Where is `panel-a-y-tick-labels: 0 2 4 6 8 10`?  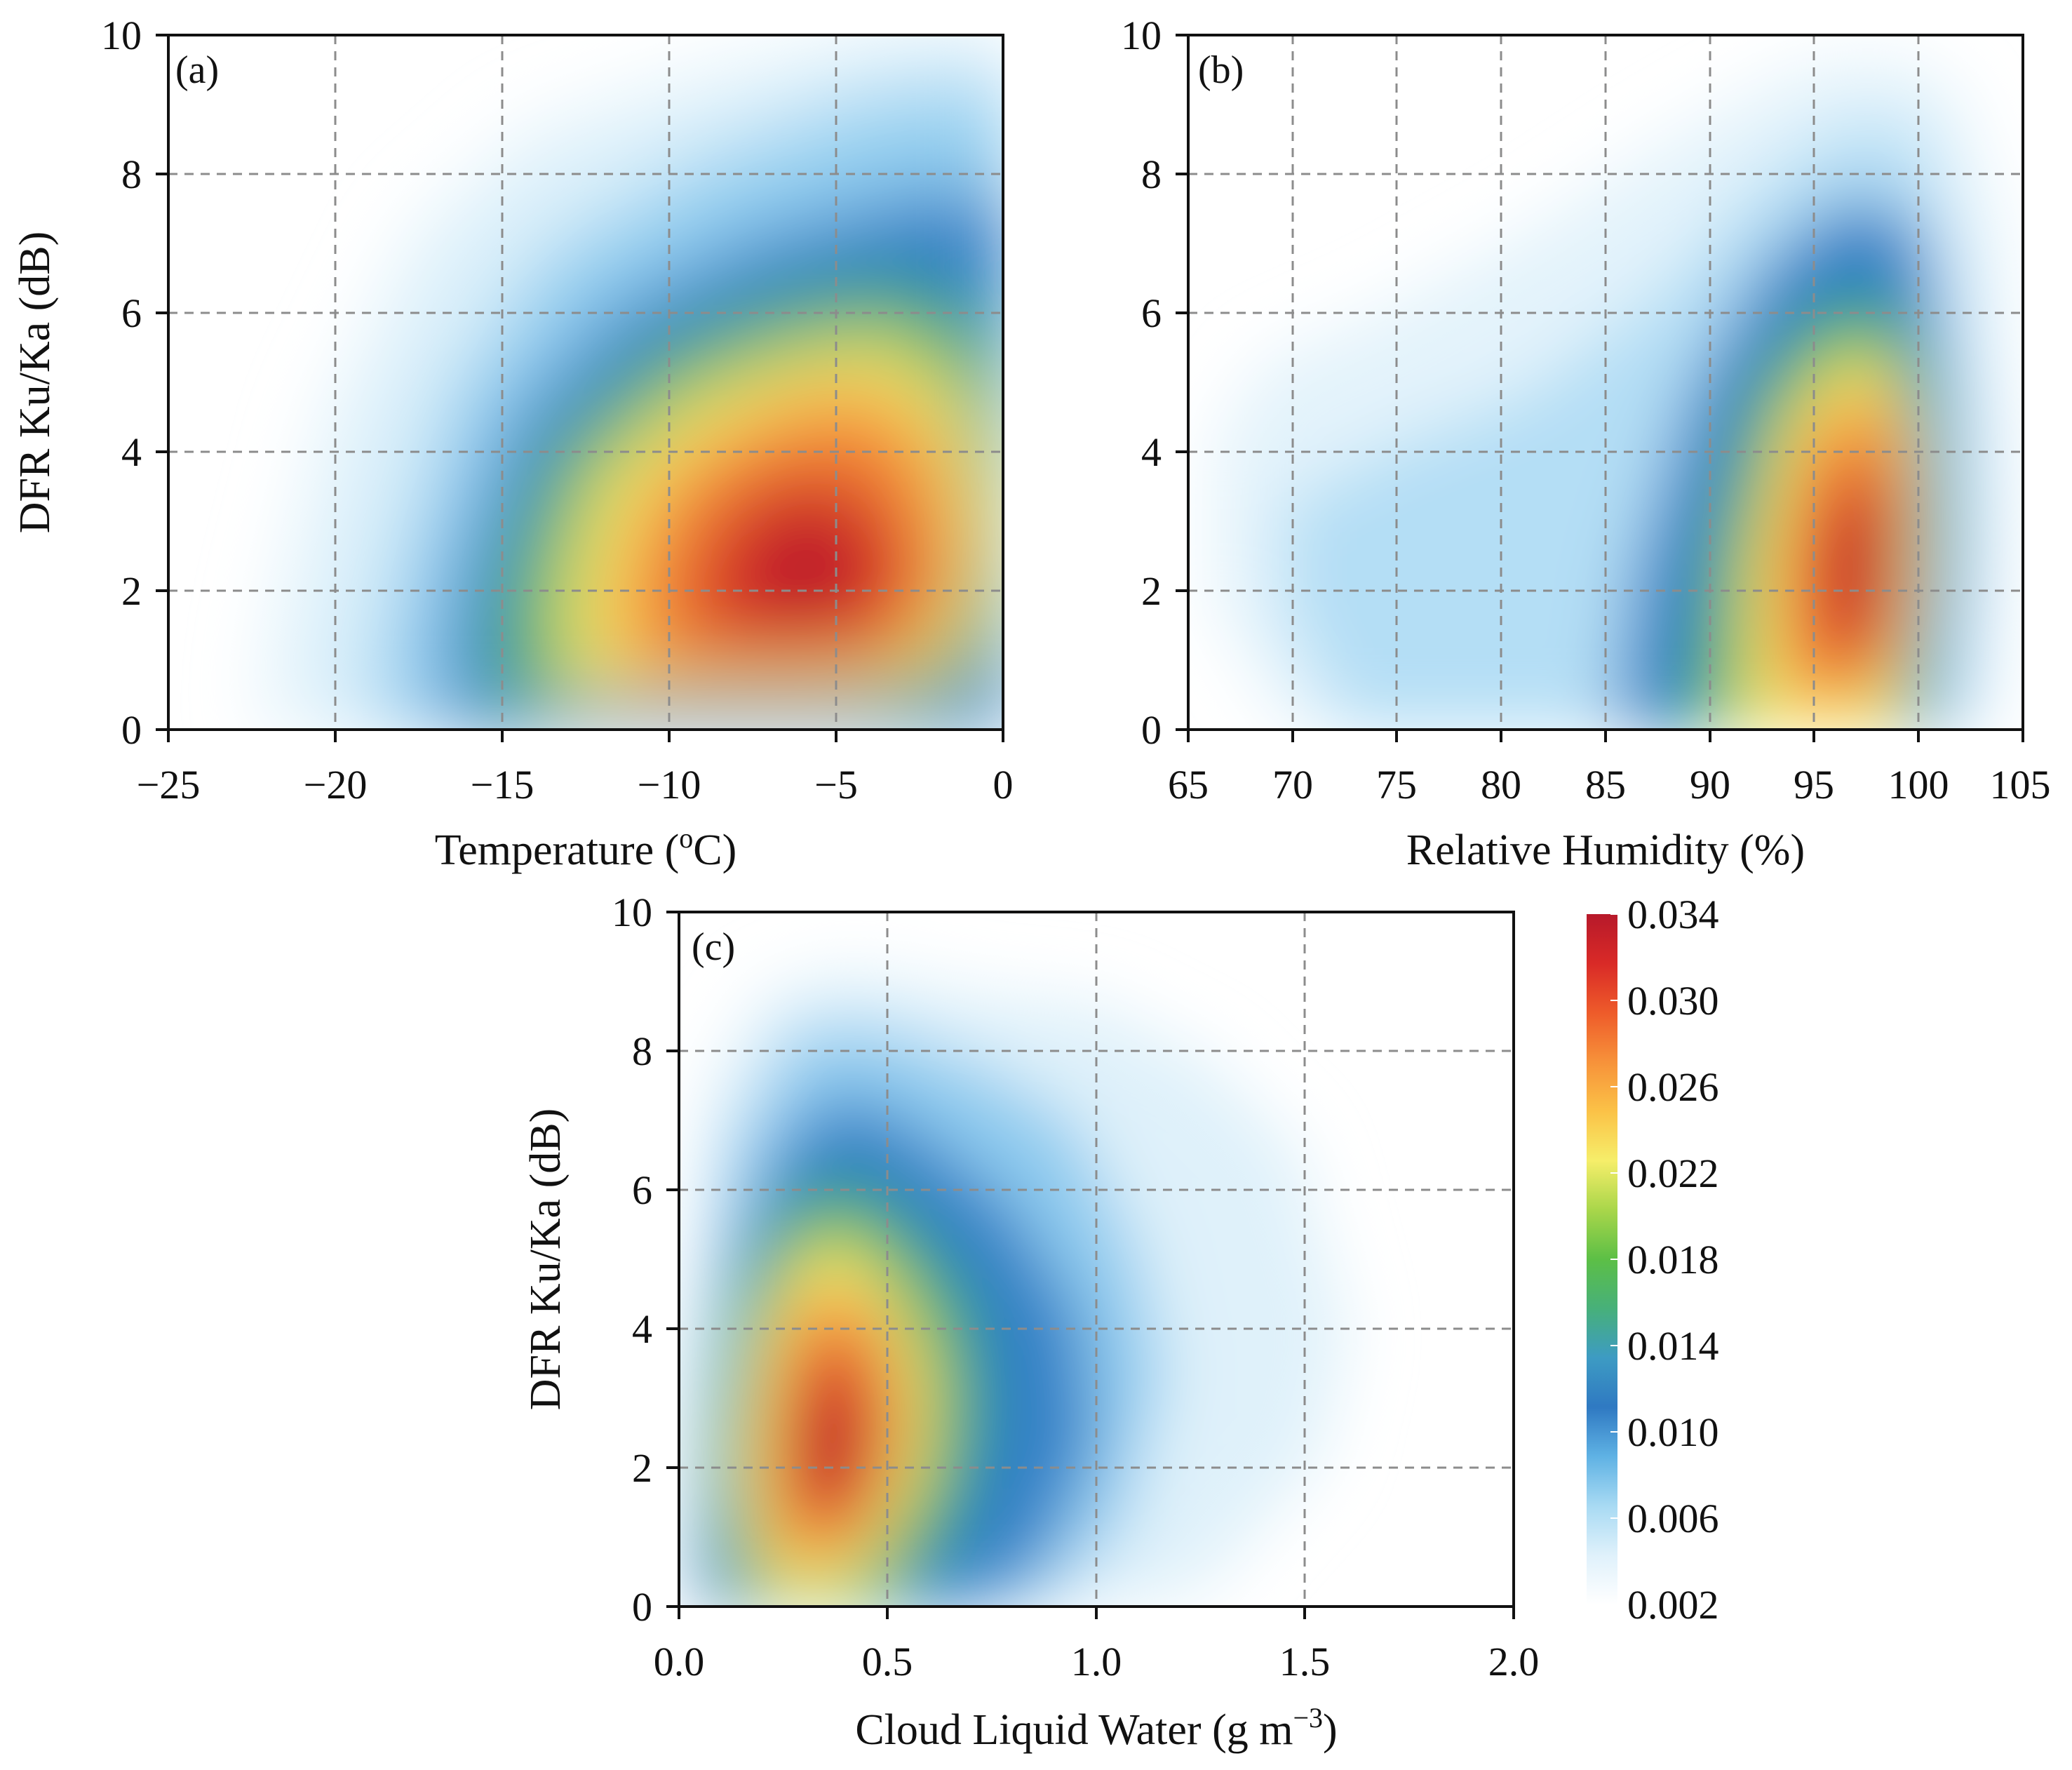
panel-a-y-tick-labels: 0 2 4 6 8 10 is located at coordinates (121, 383).